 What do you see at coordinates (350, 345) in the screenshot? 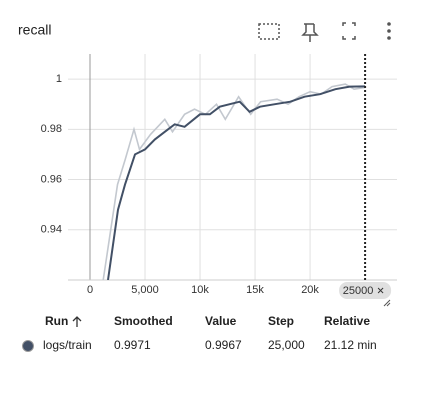
I see `cell: 21.12 min` at bounding box center [350, 345].